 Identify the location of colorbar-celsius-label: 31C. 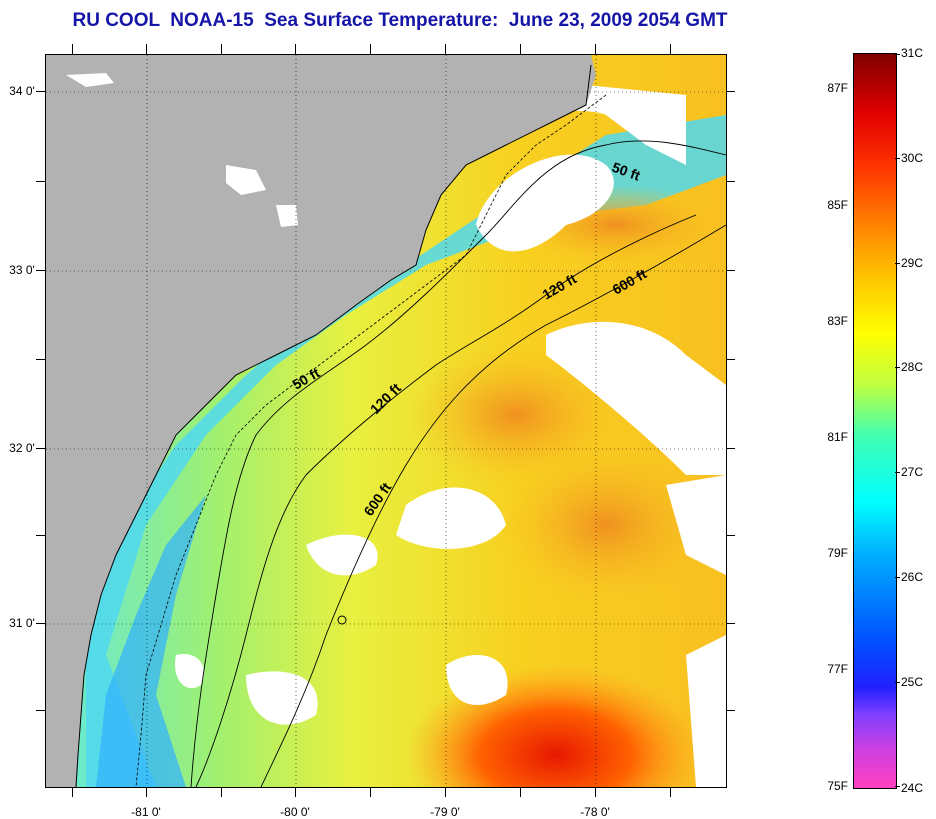
(912, 53).